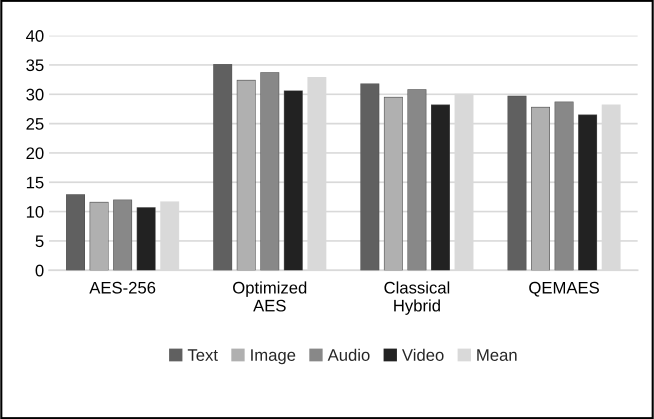  I want to click on y-tick-label: 15, so click(35, 182).